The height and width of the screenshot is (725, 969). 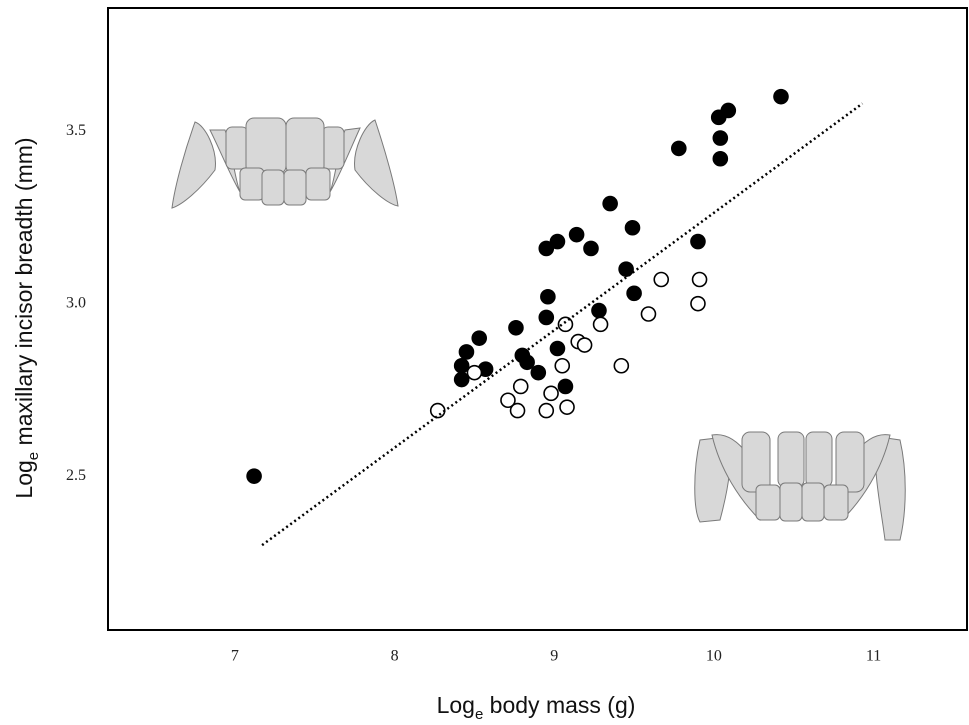 I want to click on x-axis-label-rest: body mass (g), so click(x=559, y=705).